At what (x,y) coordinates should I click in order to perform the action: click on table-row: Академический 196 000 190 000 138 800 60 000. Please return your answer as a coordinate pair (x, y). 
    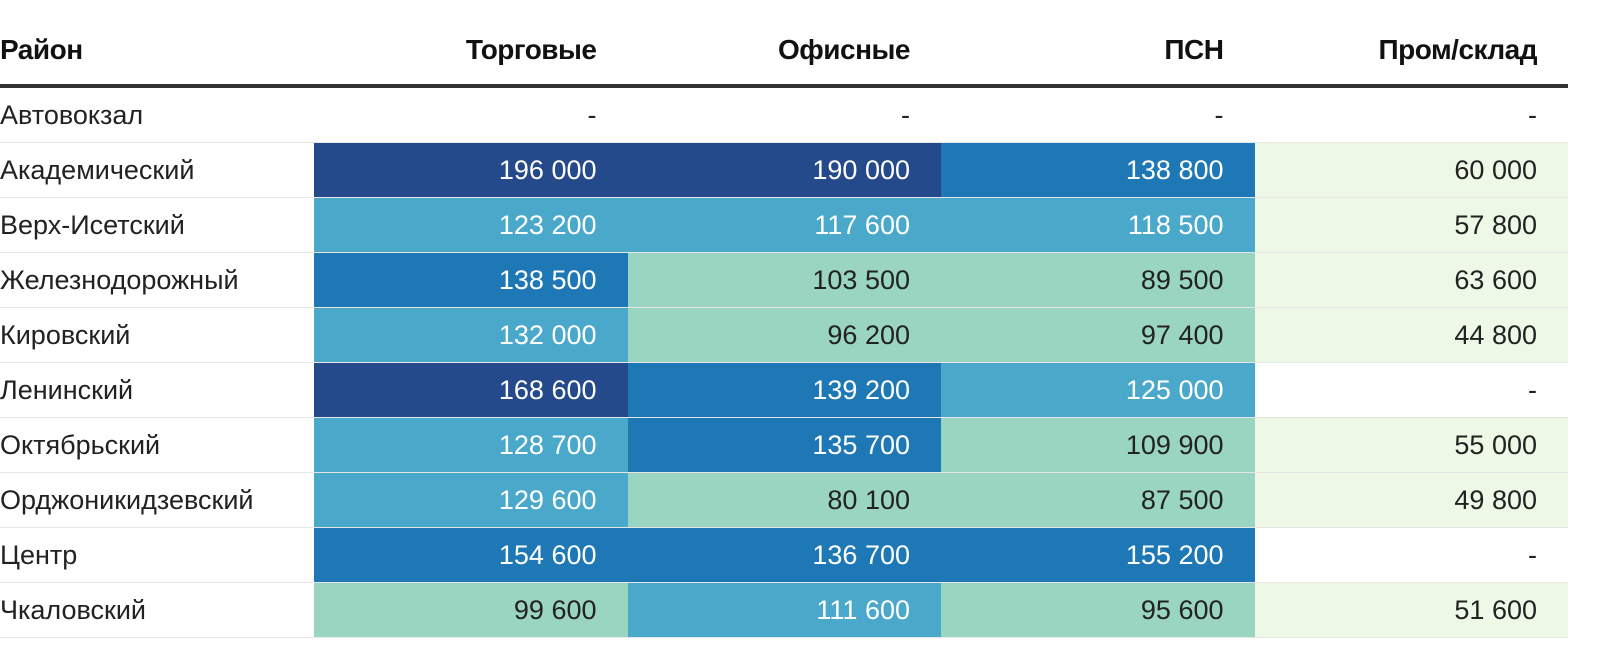
    Looking at the image, I should click on (784, 170).